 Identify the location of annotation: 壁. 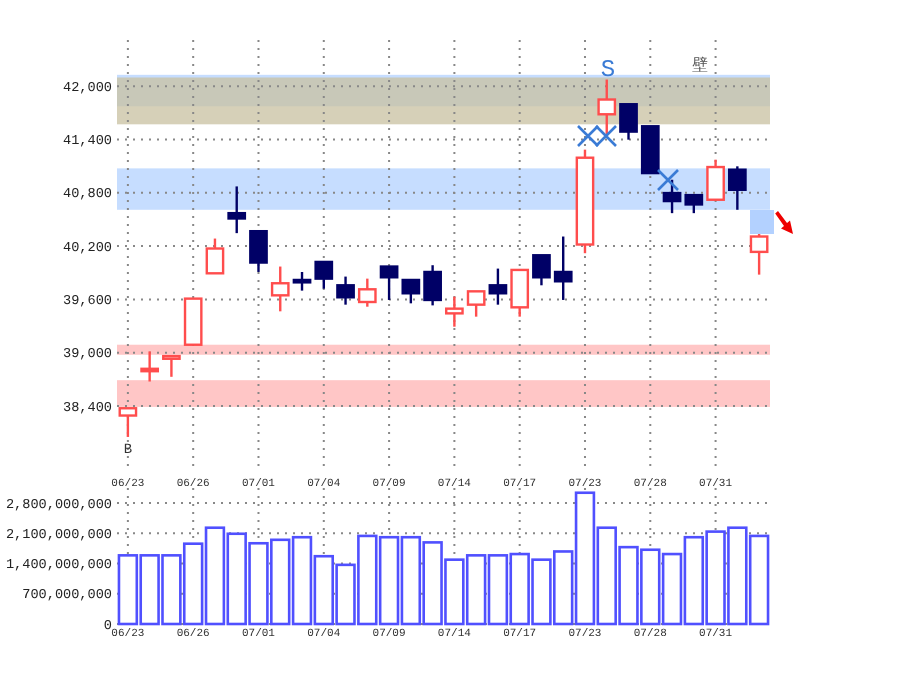
(700, 66).